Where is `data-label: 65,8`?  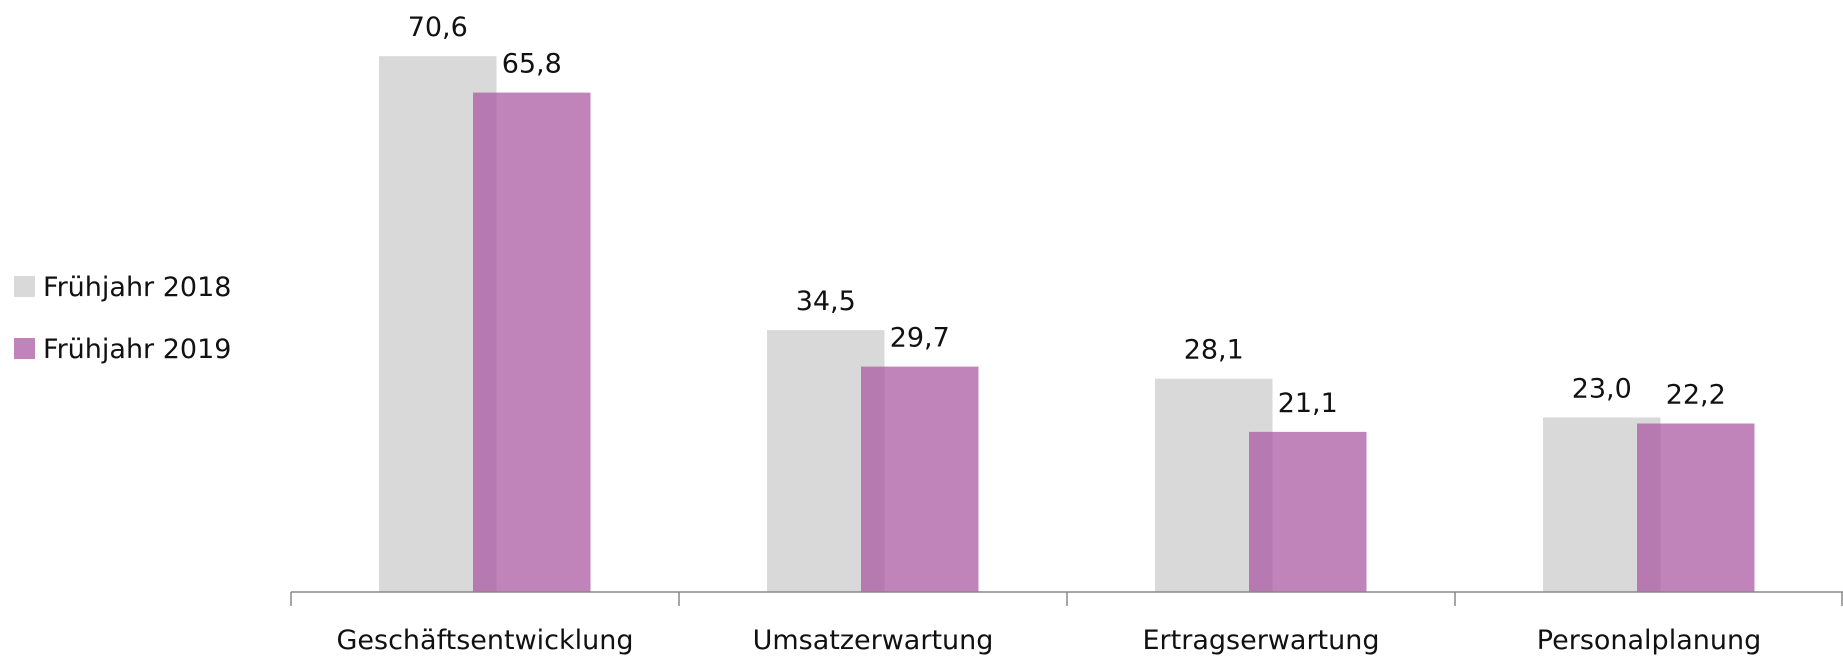
data-label: 65,8 is located at coordinates (532, 64).